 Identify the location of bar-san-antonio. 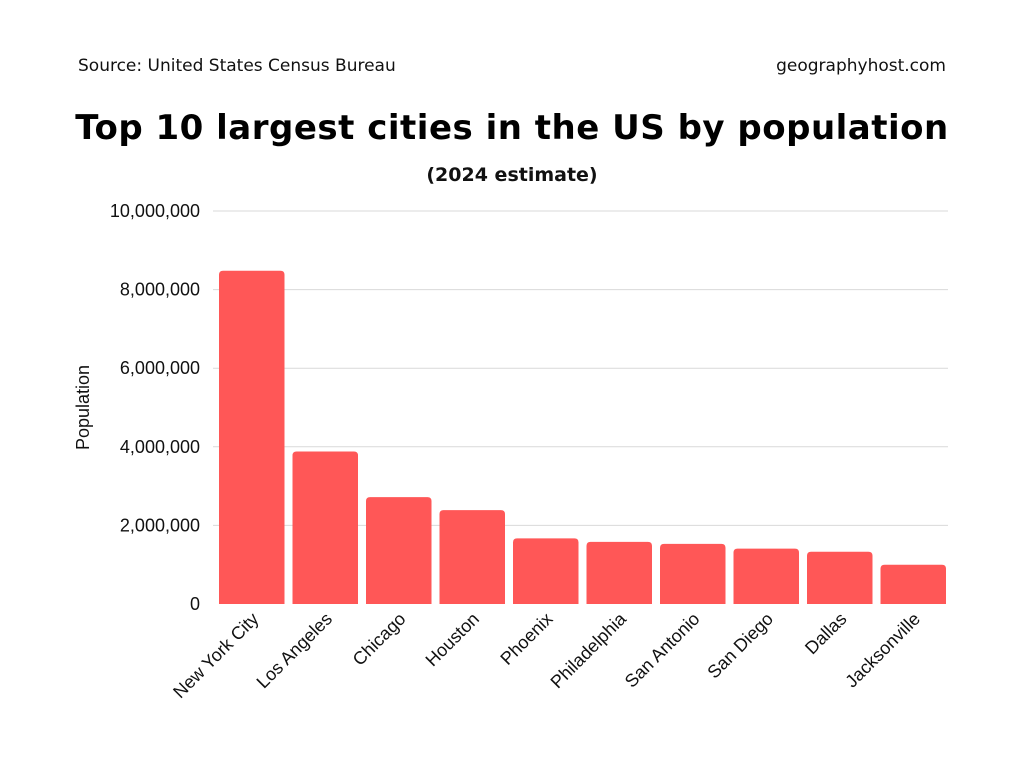
(693, 573).